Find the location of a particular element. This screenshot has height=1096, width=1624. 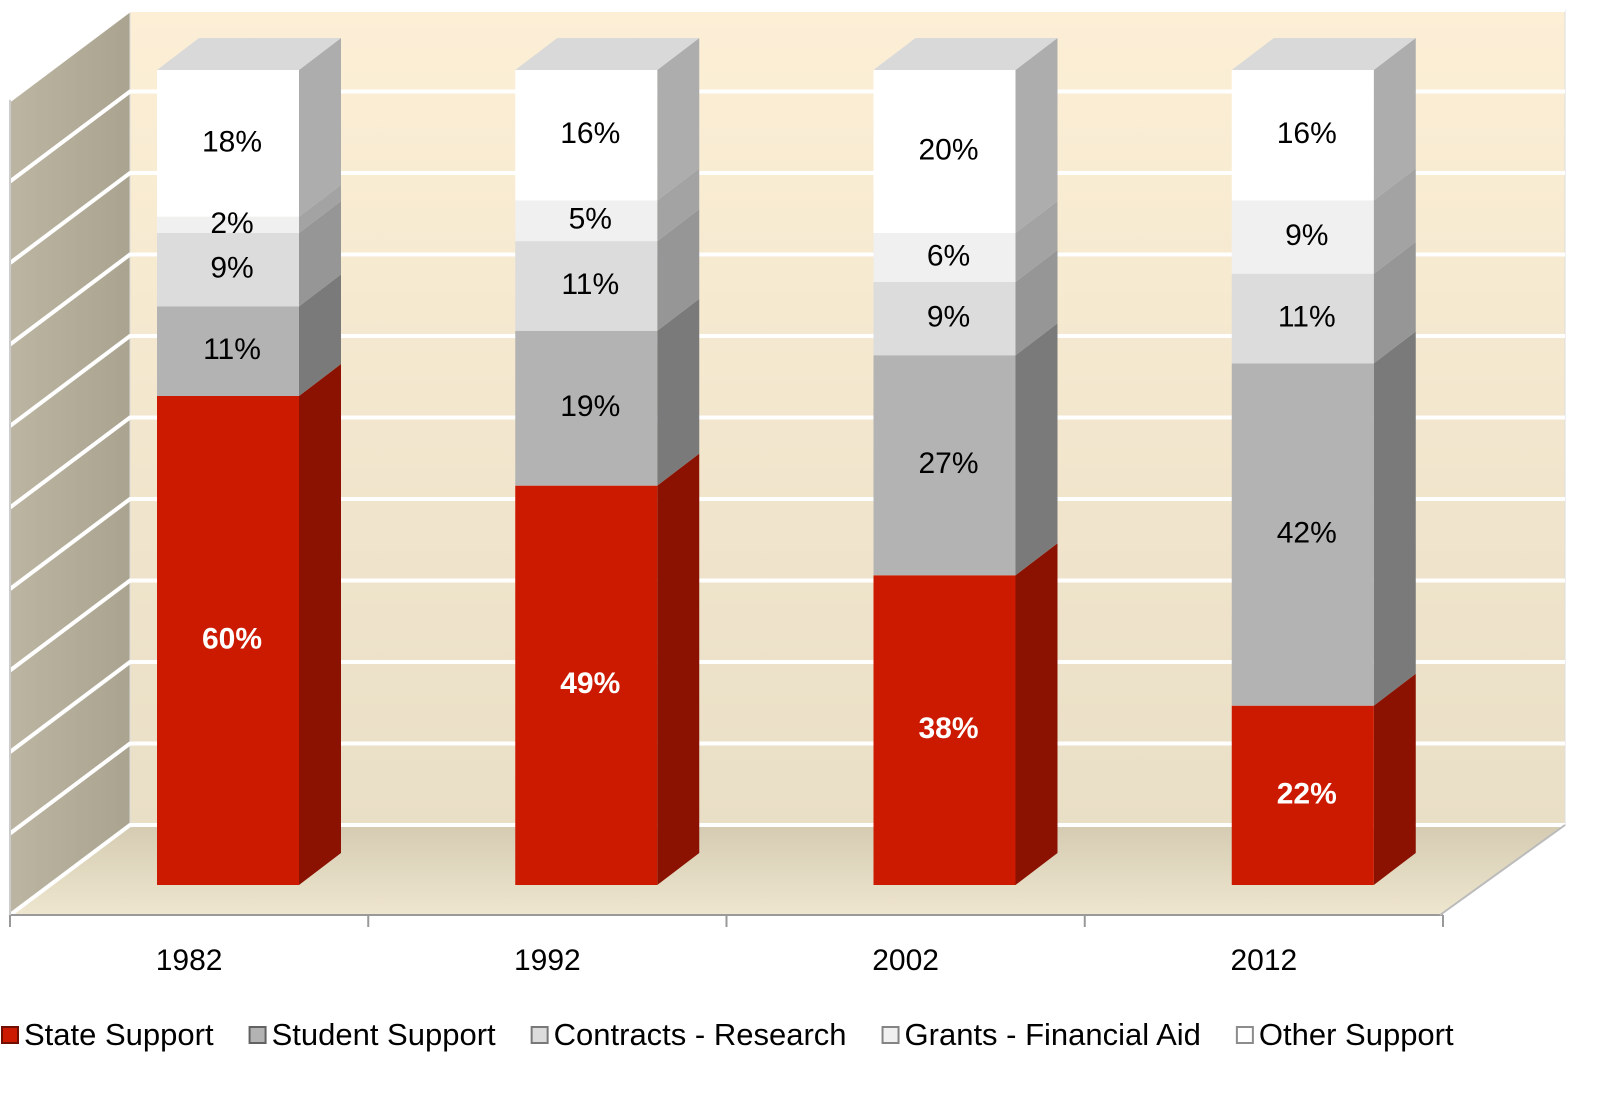

value-label: 20% is located at coordinates (948, 149).